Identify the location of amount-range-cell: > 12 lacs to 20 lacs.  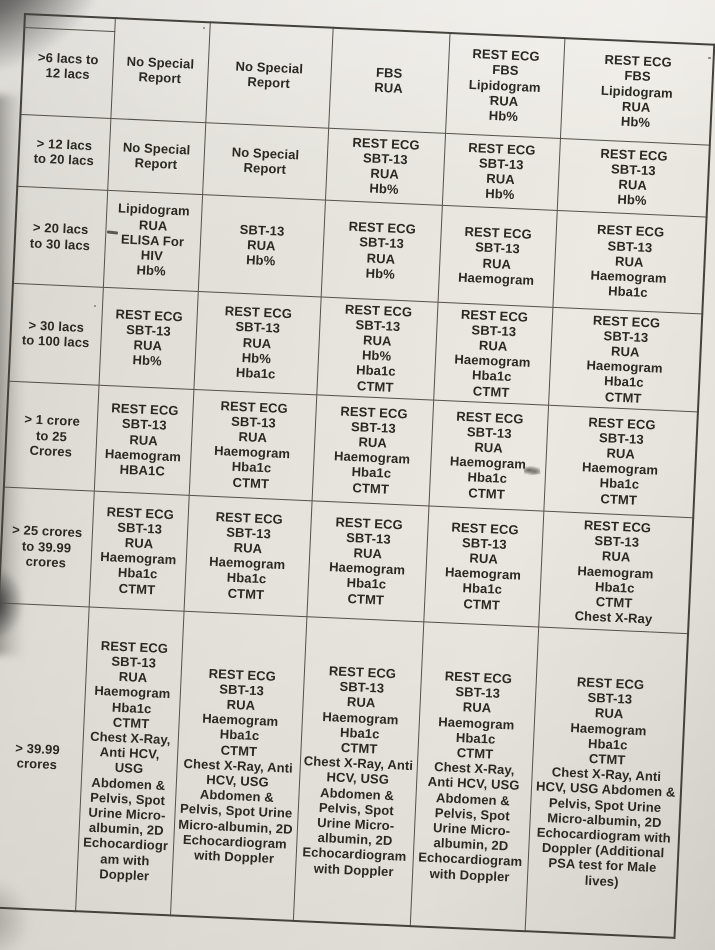
(64, 151).